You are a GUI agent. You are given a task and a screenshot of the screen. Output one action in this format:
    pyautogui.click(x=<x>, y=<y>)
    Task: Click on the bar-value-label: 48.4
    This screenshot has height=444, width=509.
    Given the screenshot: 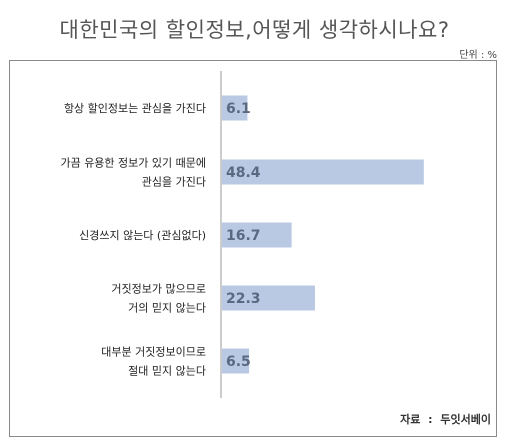 What is the action you would take?
    pyautogui.click(x=243, y=173)
    